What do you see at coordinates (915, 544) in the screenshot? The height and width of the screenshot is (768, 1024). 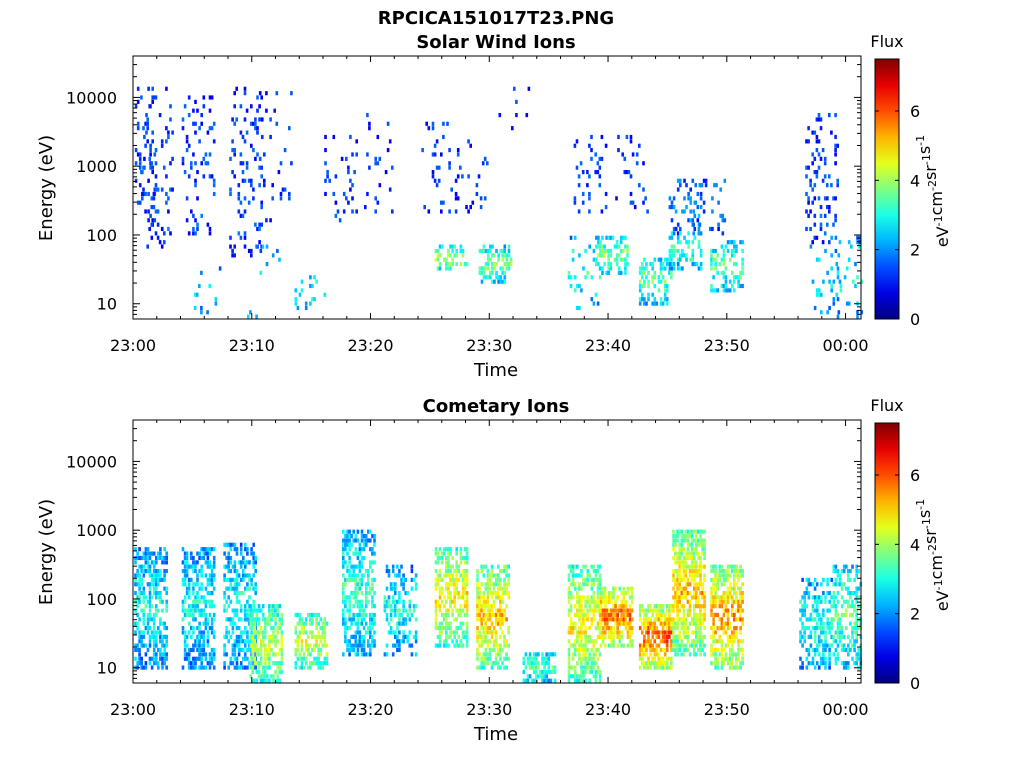 I see `colorbar-tick-label: 4` at bounding box center [915, 544].